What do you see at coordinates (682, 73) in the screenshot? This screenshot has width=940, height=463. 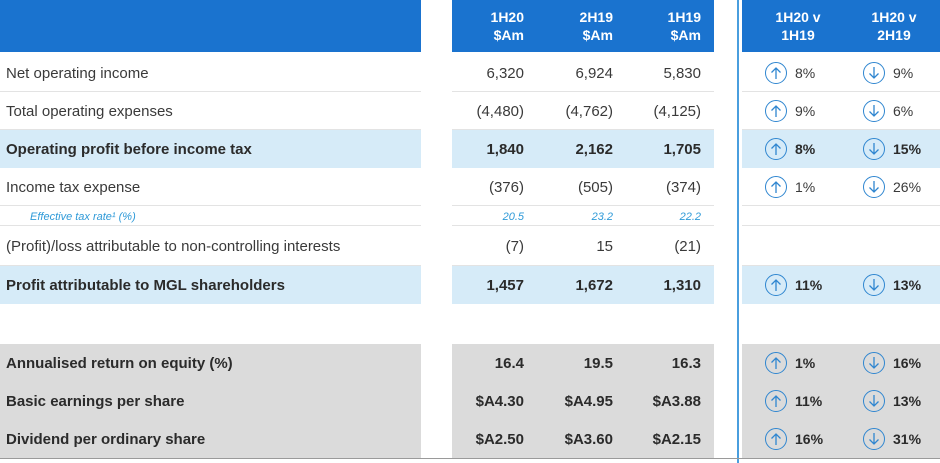 I see `row-value: 5,830` at bounding box center [682, 73].